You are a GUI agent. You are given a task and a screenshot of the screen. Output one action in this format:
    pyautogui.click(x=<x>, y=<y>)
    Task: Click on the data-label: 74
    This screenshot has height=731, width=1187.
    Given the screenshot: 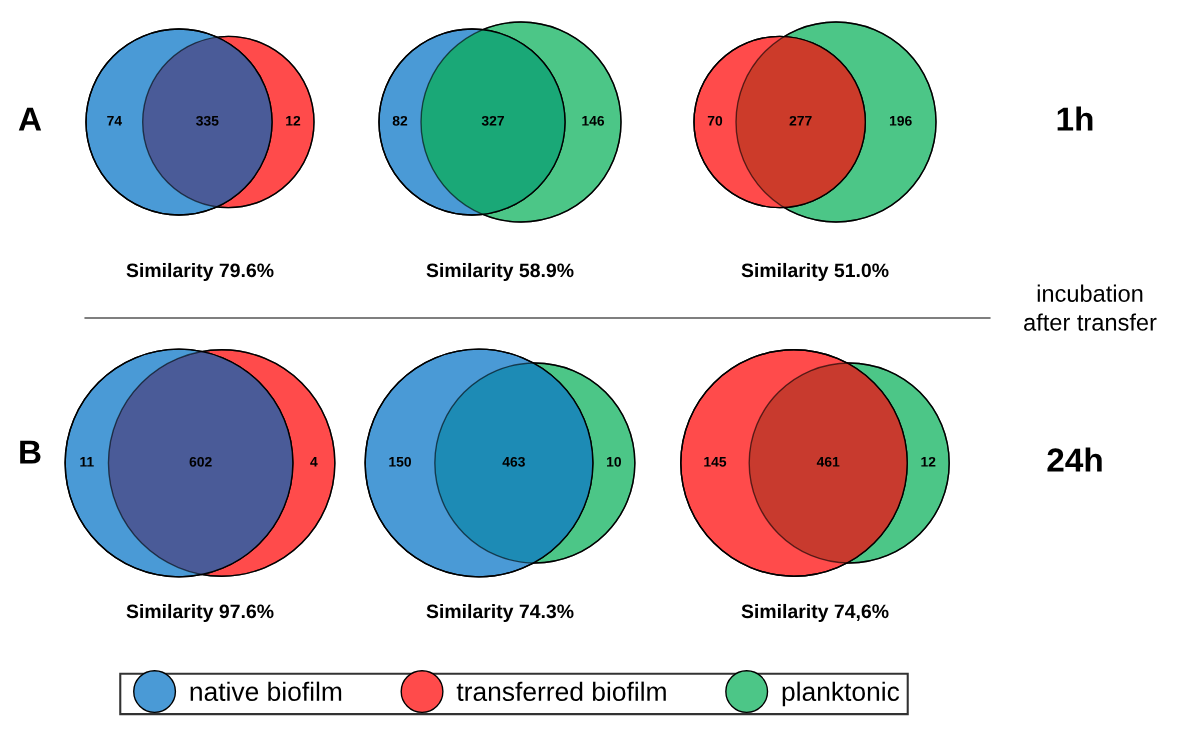 What is the action you would take?
    pyautogui.click(x=114, y=121)
    